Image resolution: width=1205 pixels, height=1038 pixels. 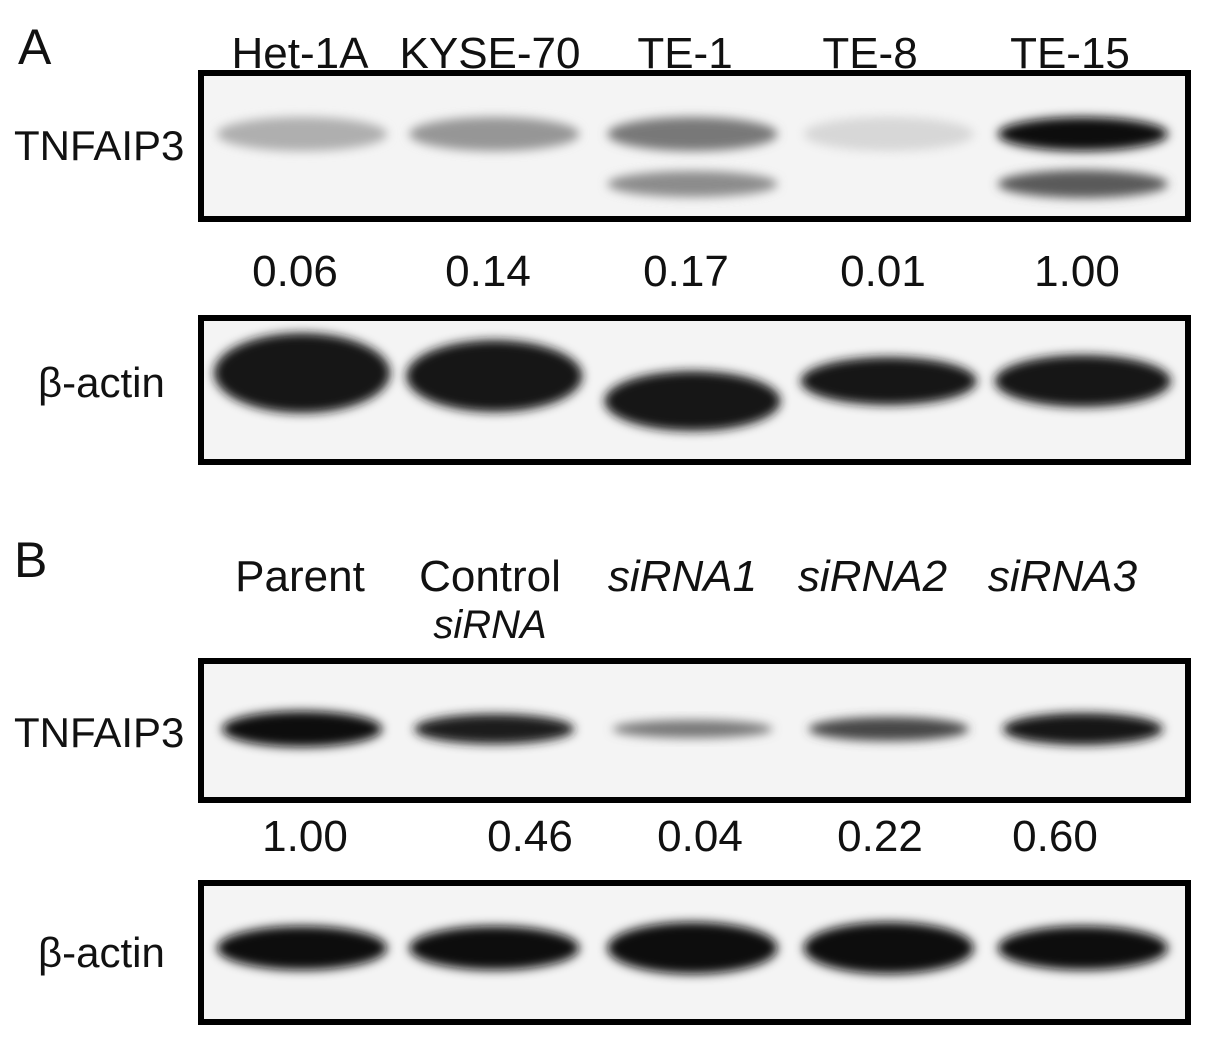 I want to click on lane-label-te-15: TE-15, so click(x=1070, y=53).